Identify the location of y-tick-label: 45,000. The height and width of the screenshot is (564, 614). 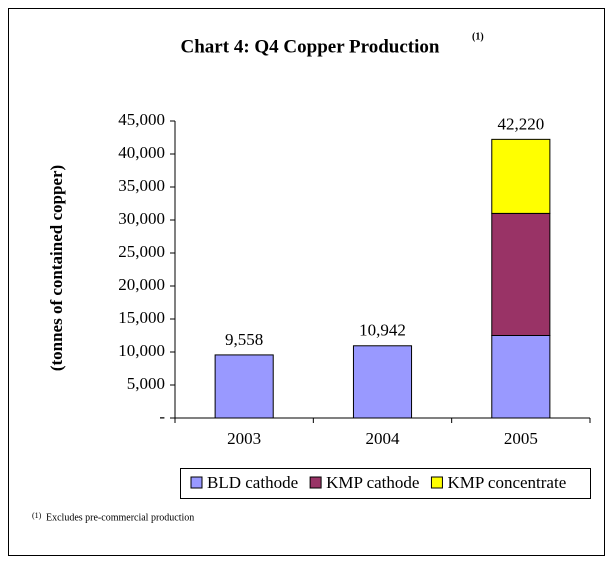
(141, 119).